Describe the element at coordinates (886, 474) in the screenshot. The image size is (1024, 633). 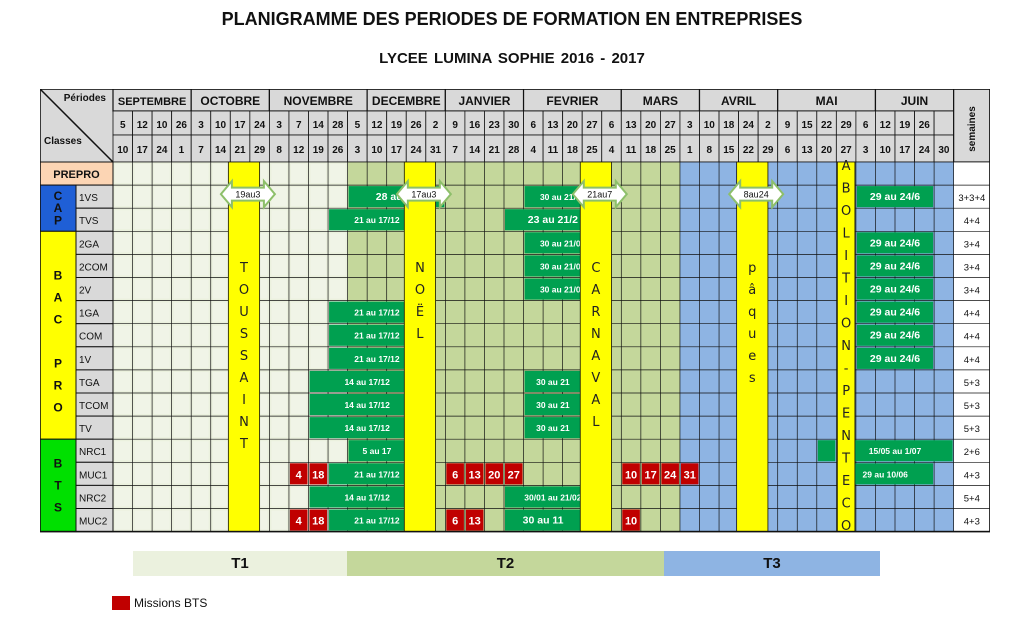
I see `period-label: 29 au 10/06` at that location.